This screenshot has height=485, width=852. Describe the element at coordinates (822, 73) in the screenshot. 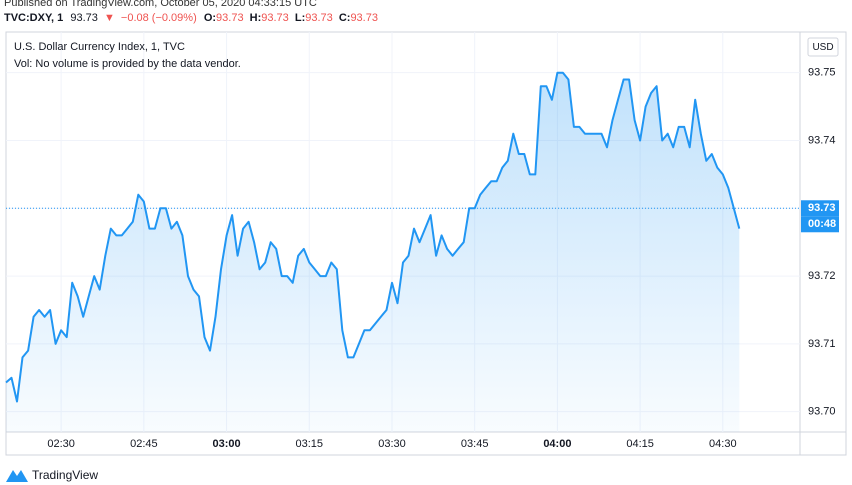

I see `y-tick-label: 93.75` at that location.